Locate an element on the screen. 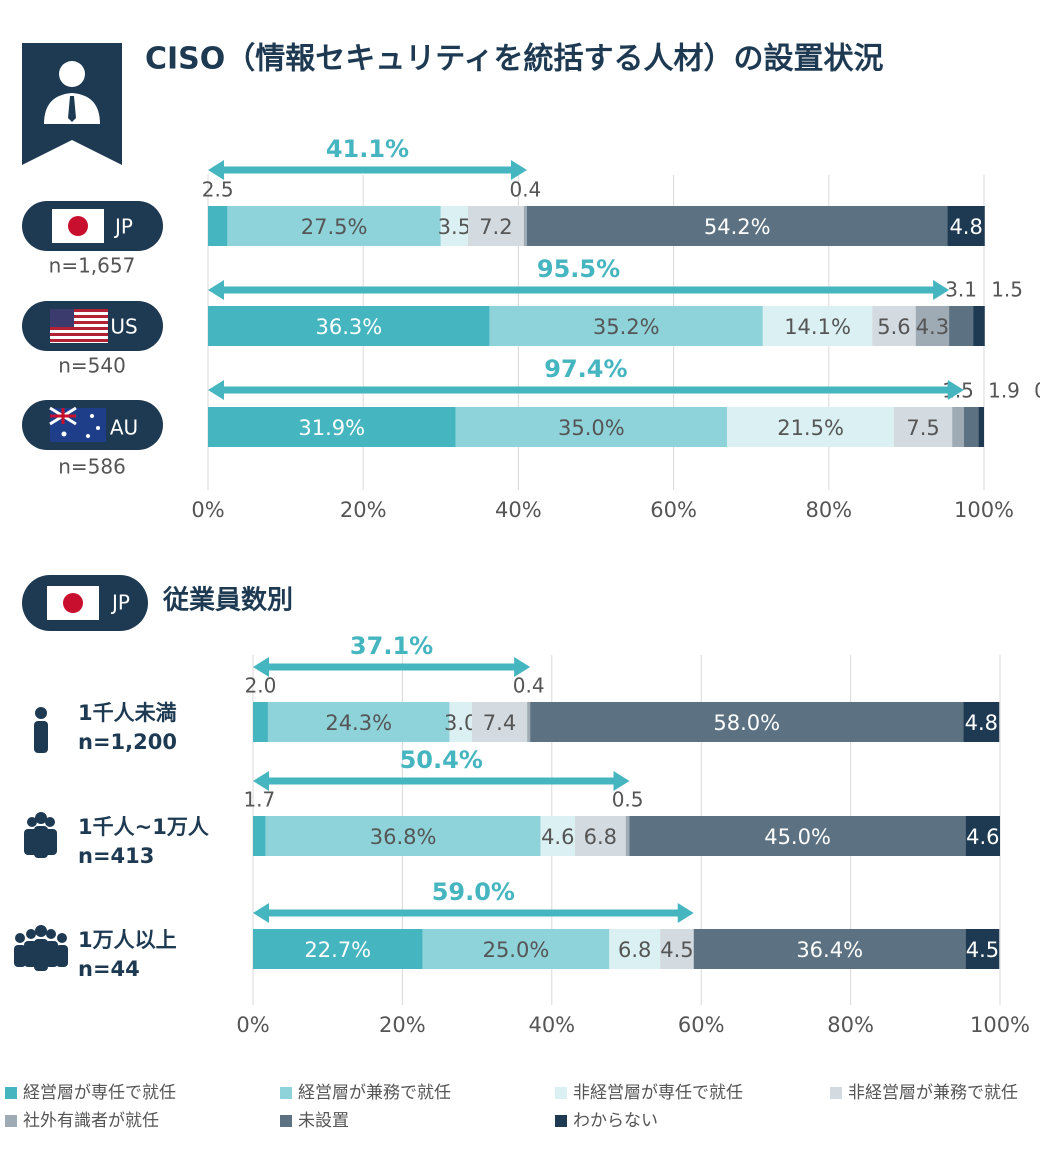  value-label: 3.1 is located at coordinates (961, 290).